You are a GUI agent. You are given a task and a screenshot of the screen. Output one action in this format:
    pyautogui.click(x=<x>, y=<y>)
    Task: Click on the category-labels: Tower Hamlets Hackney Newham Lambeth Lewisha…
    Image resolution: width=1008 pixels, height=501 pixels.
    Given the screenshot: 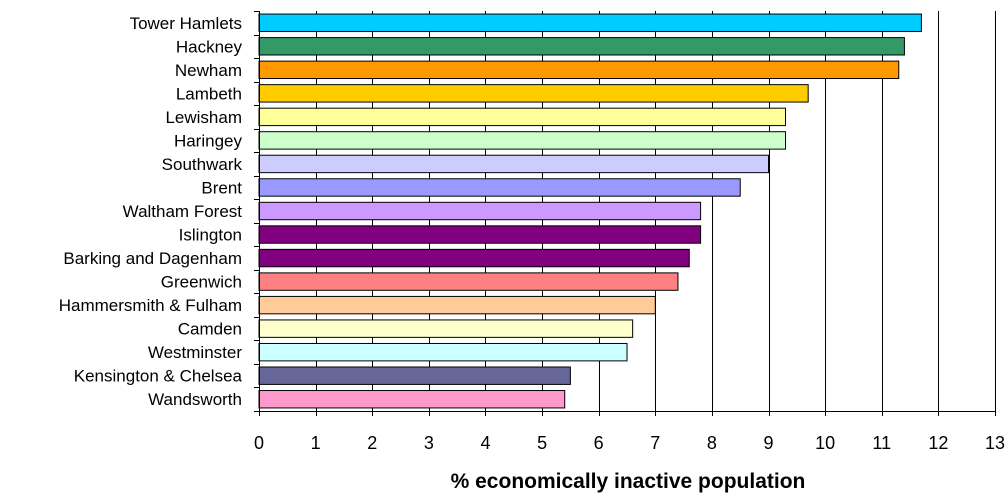 What is the action you would take?
    pyautogui.click(x=151, y=211)
    